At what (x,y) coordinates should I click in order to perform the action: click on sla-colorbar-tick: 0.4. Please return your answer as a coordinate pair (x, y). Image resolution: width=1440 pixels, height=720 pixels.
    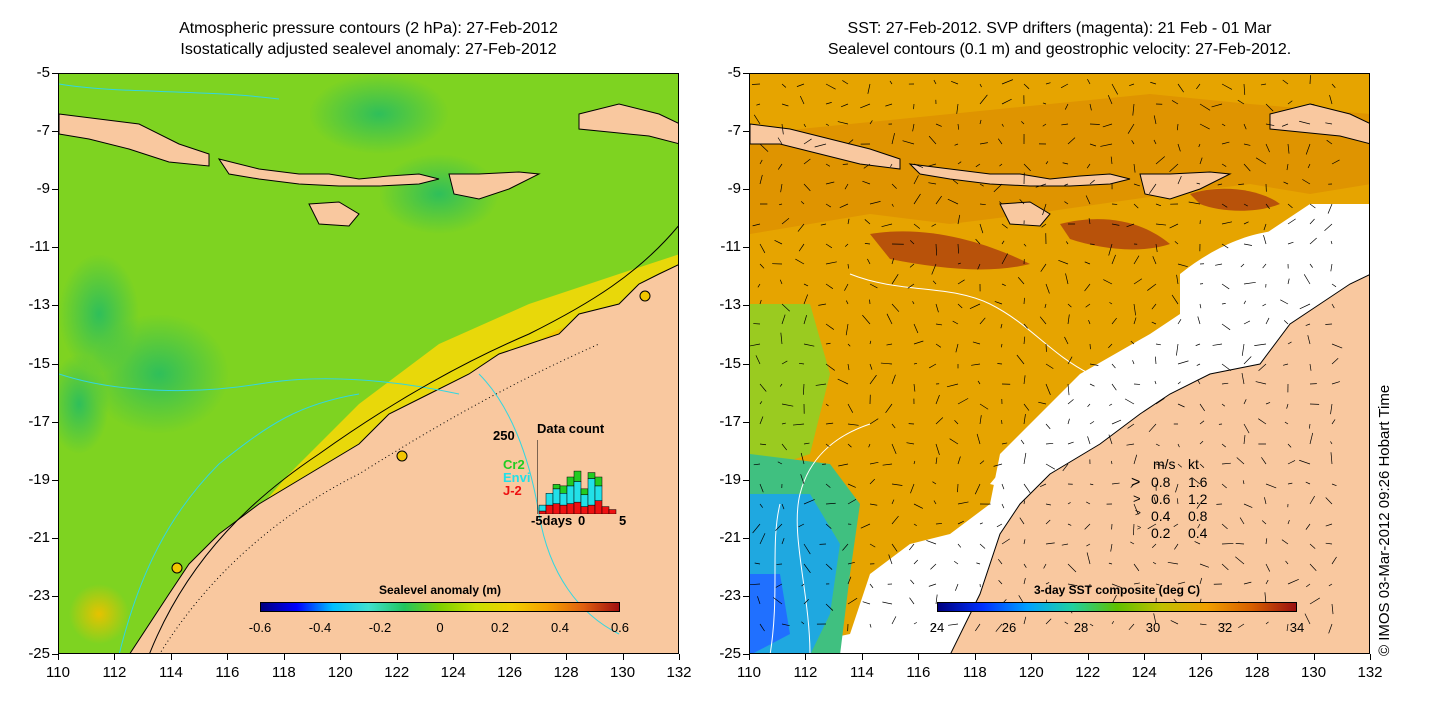
    Looking at the image, I should click on (560, 627).